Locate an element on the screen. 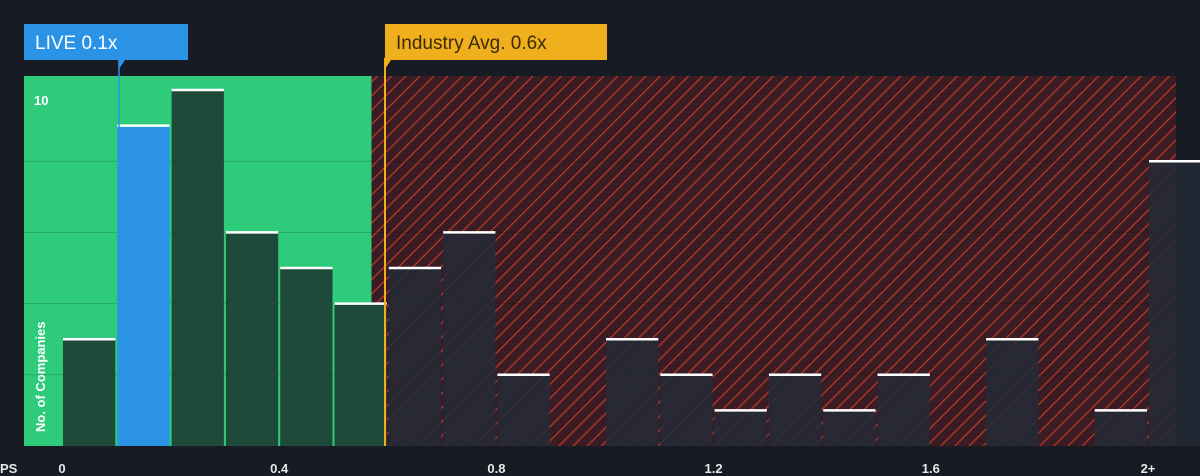  y-tick-label: 10 is located at coordinates (41, 100).